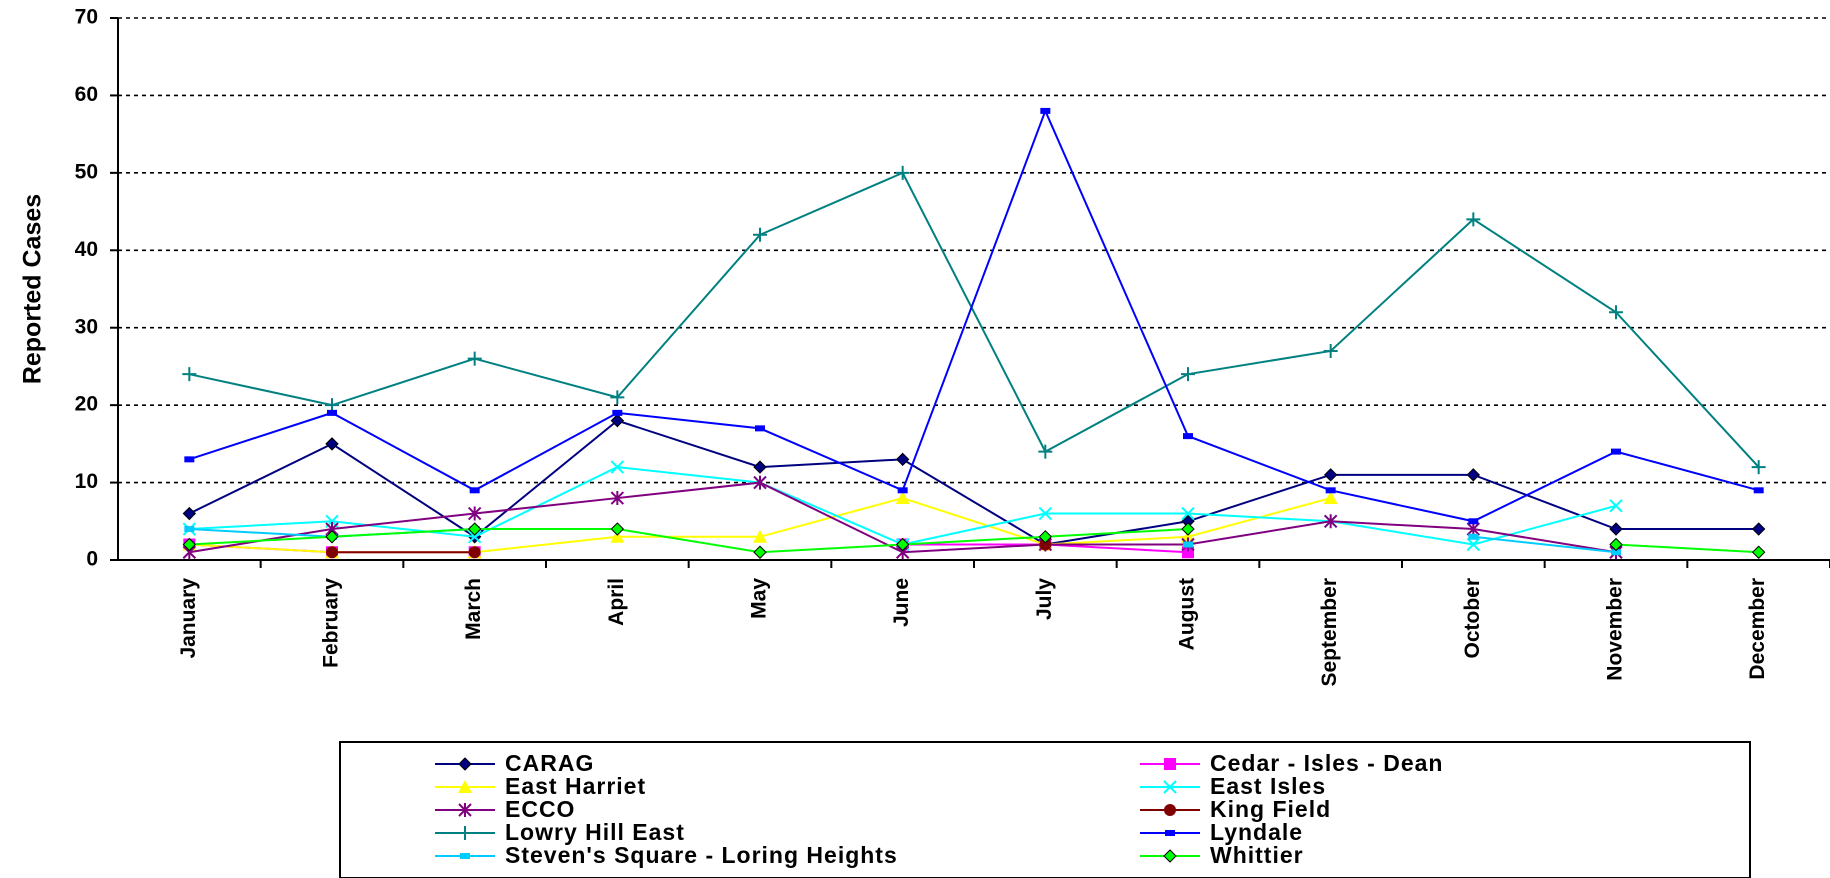 The width and height of the screenshot is (1830, 878). I want to click on legend-label: Steven's Square - Loring Heights, so click(701, 855).